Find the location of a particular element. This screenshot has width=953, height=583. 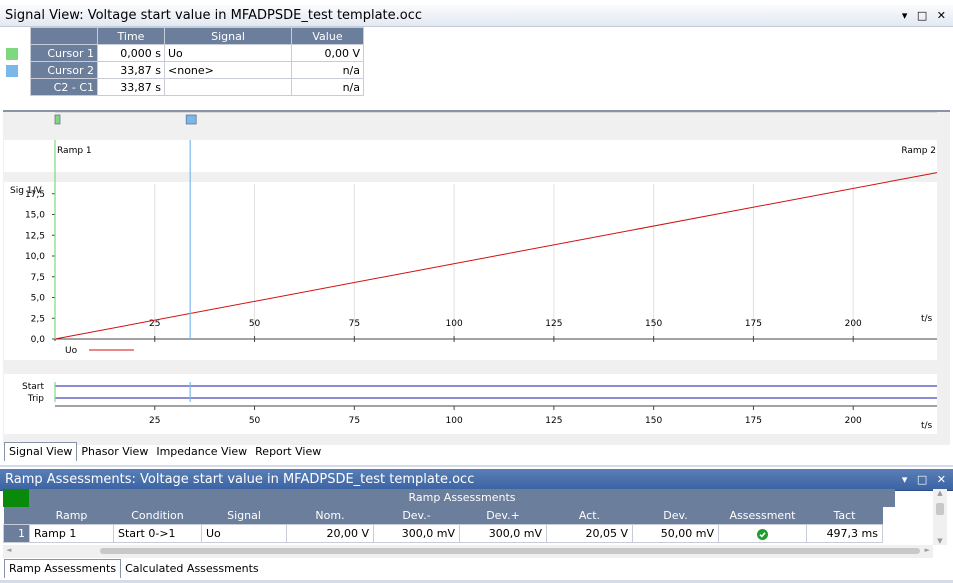

binary-tick-label: 25 is located at coordinates (154, 421).